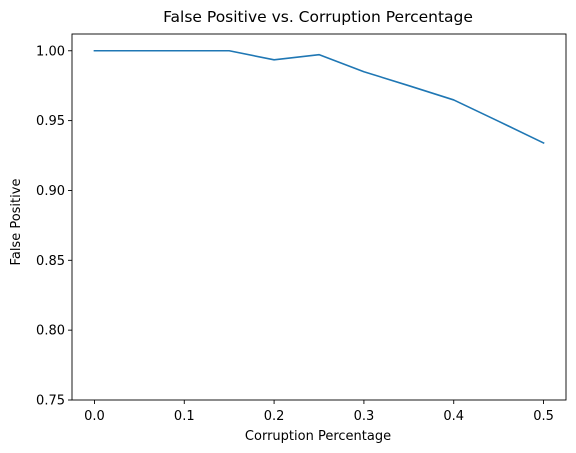  What do you see at coordinates (50, 261) in the screenshot?
I see `y-tick-label: 0.85` at bounding box center [50, 261].